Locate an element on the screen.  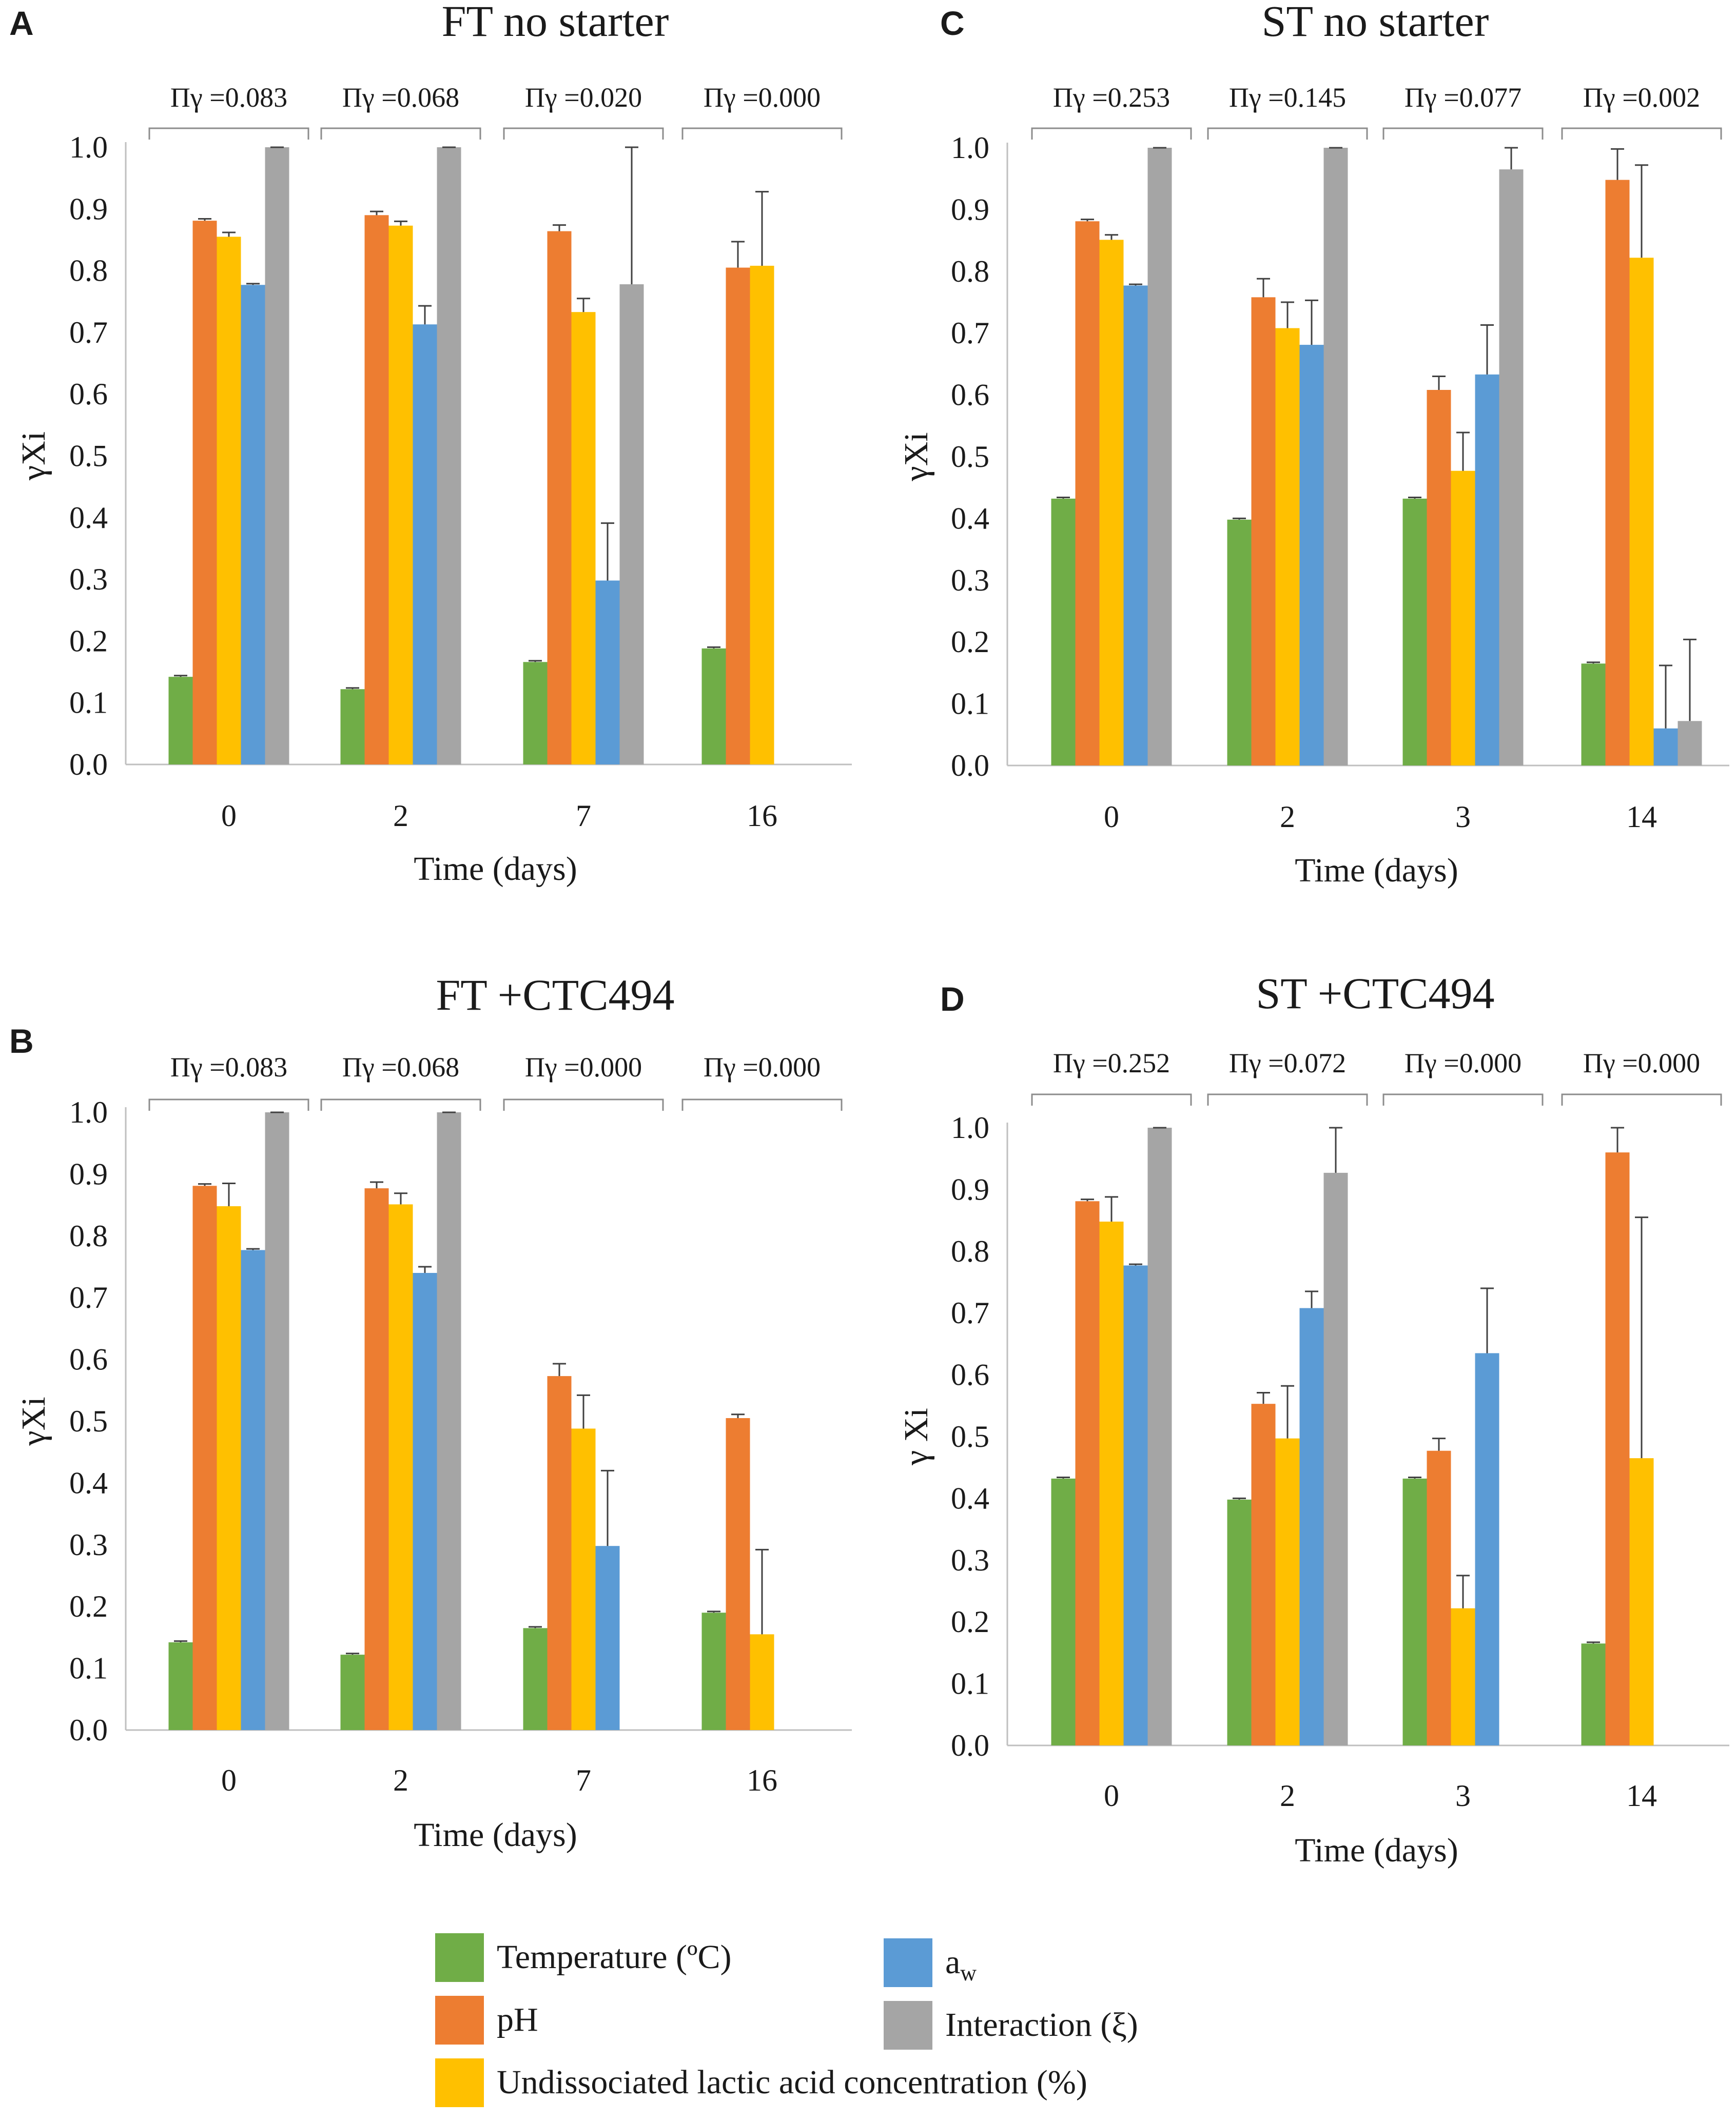
legend-label: pH is located at coordinates (517, 2019).